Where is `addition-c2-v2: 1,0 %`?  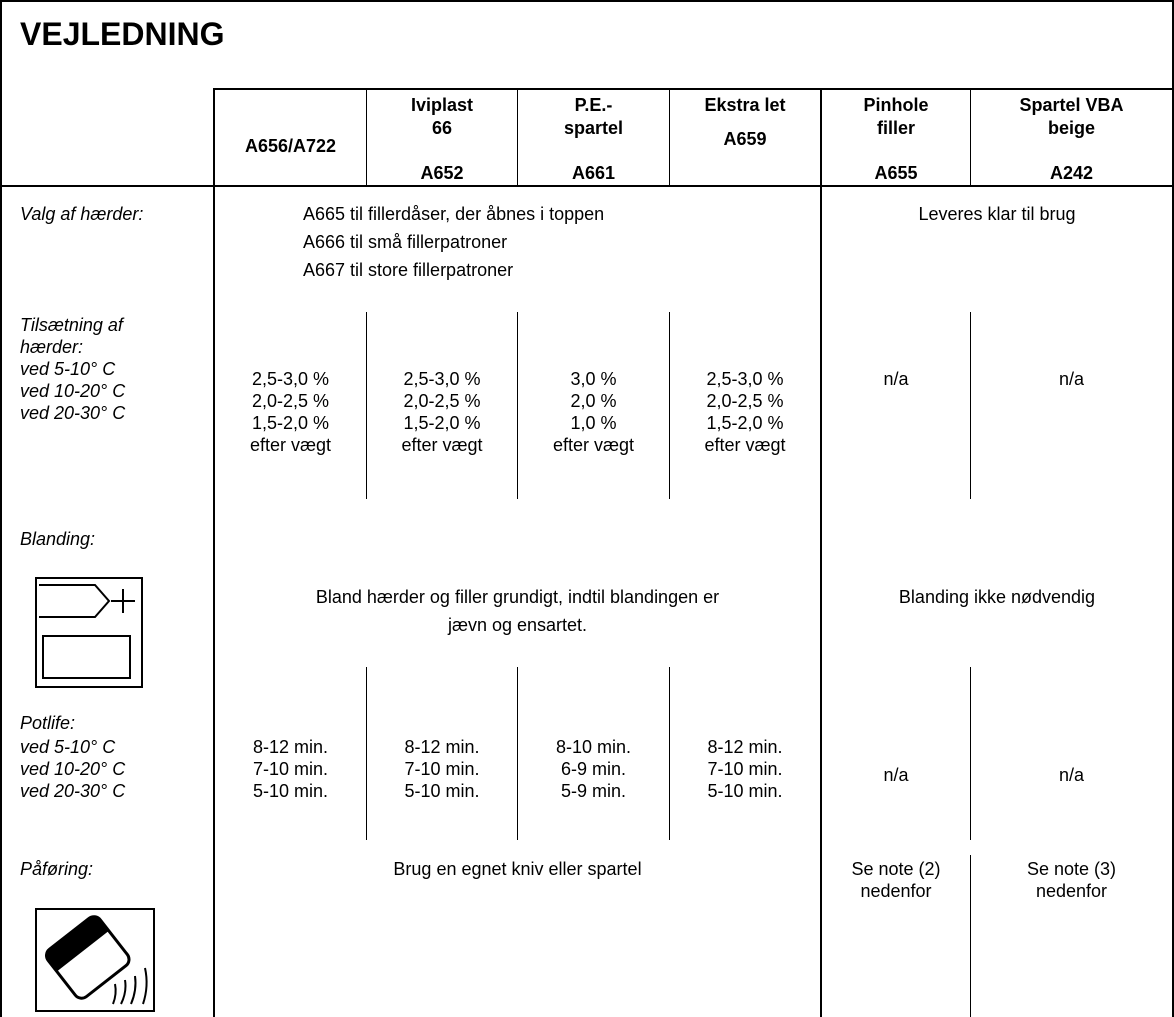
addition-c2-v2: 1,0 % is located at coordinates (593, 423).